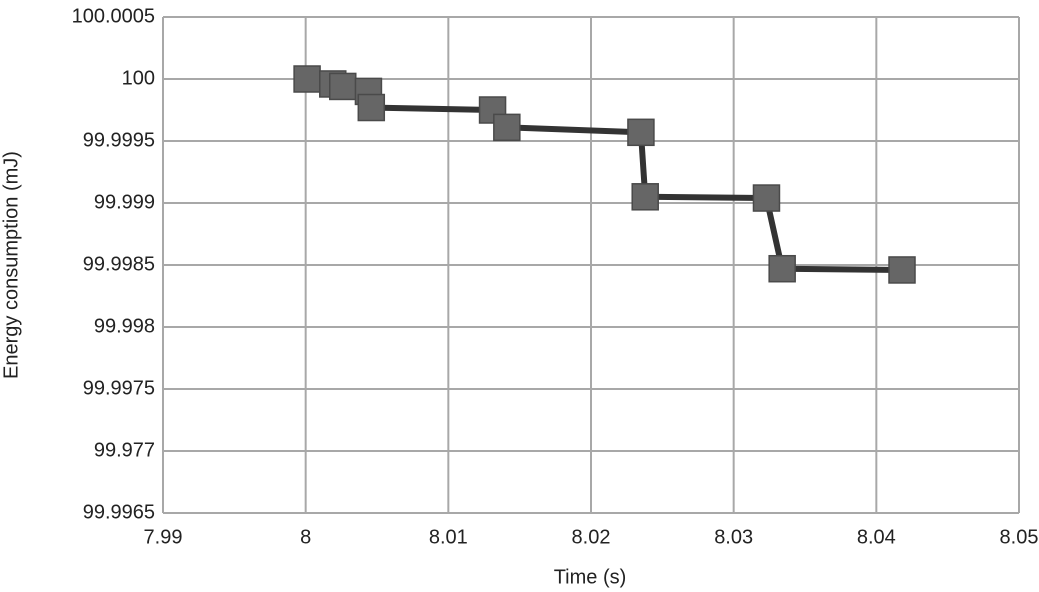 This screenshot has width=1039, height=592. What do you see at coordinates (119, 264) in the screenshot?
I see `y-tick-label: 99.9985` at bounding box center [119, 264].